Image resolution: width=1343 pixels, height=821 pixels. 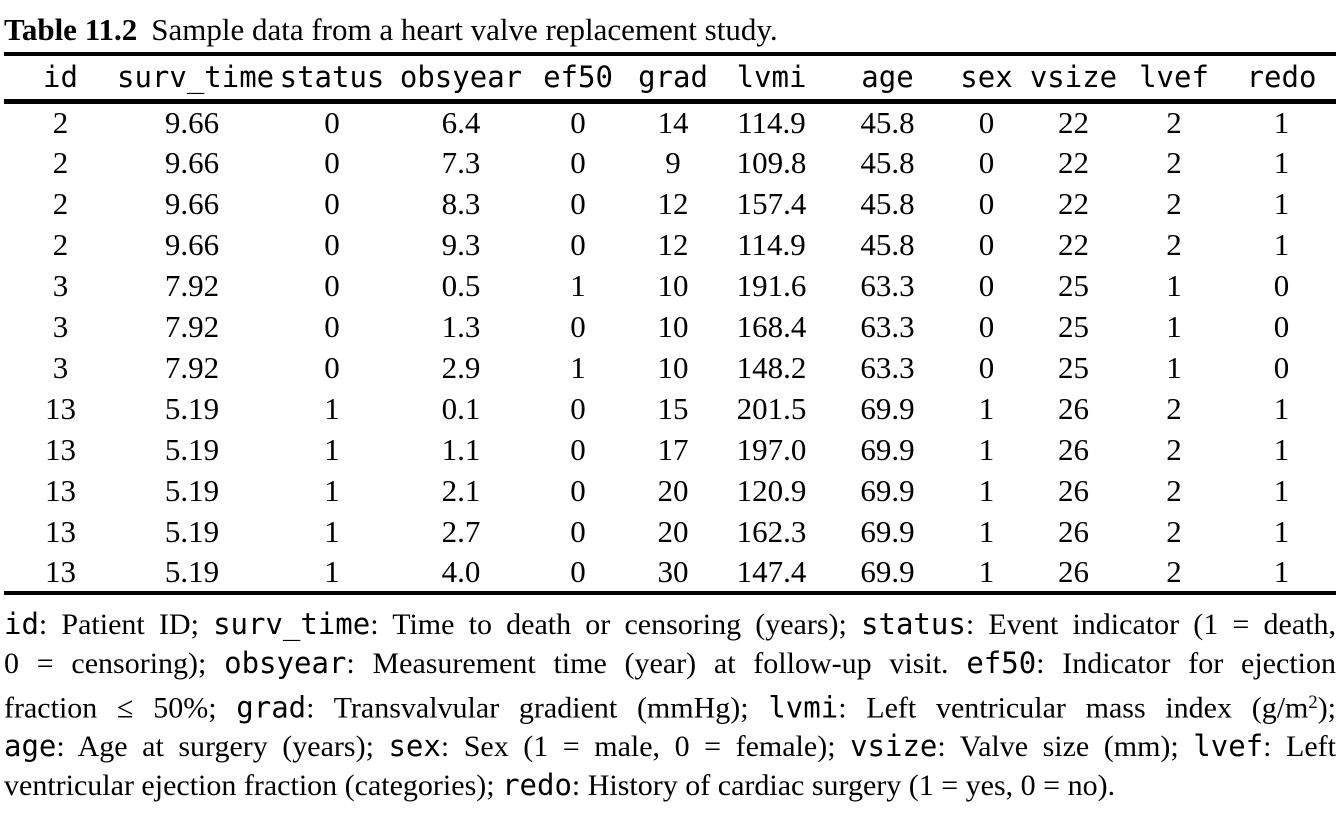 What do you see at coordinates (771, 449) in the screenshot?
I see `table-cell: 197.0` at bounding box center [771, 449].